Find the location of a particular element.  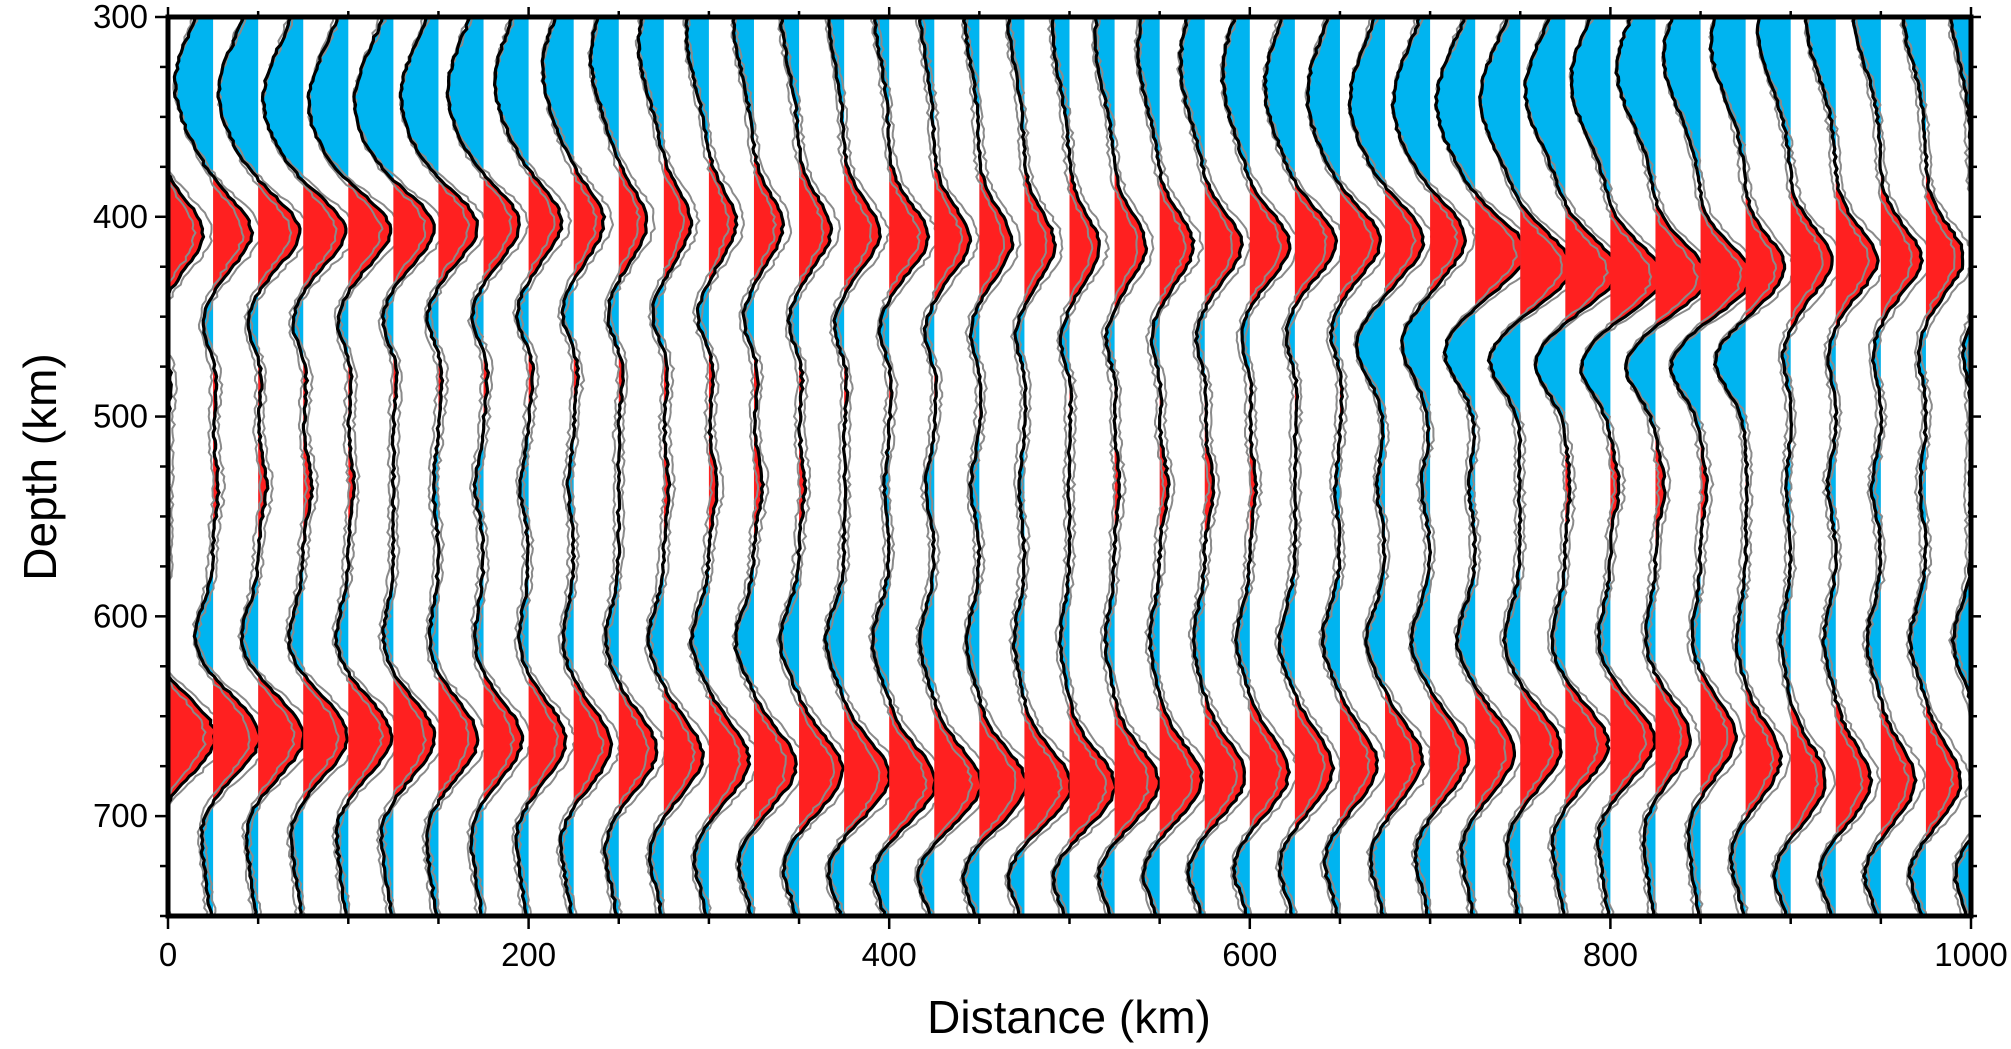

trace-125km is located at coordinates (399, 466).